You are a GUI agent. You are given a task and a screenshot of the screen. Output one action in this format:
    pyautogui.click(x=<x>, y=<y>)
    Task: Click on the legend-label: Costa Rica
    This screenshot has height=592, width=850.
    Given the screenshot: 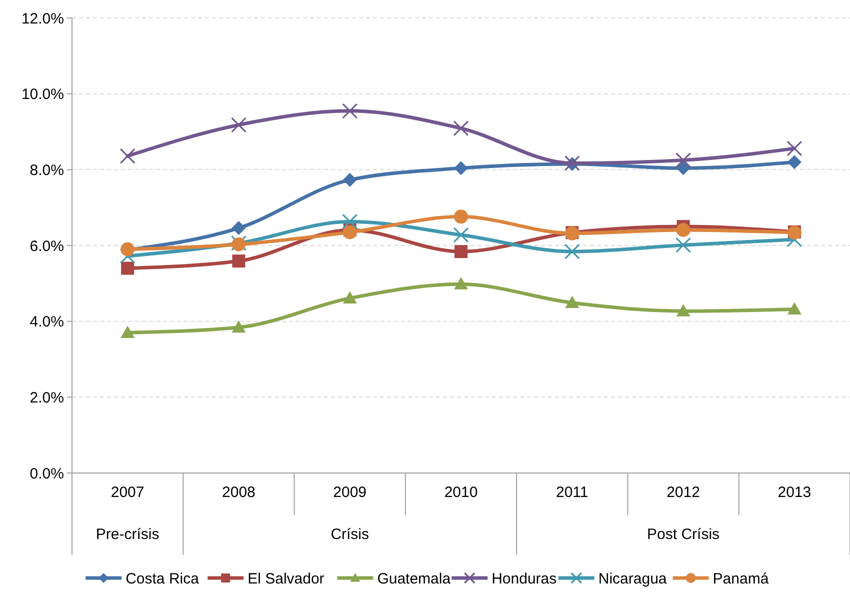 What is the action you would take?
    pyautogui.click(x=163, y=579)
    